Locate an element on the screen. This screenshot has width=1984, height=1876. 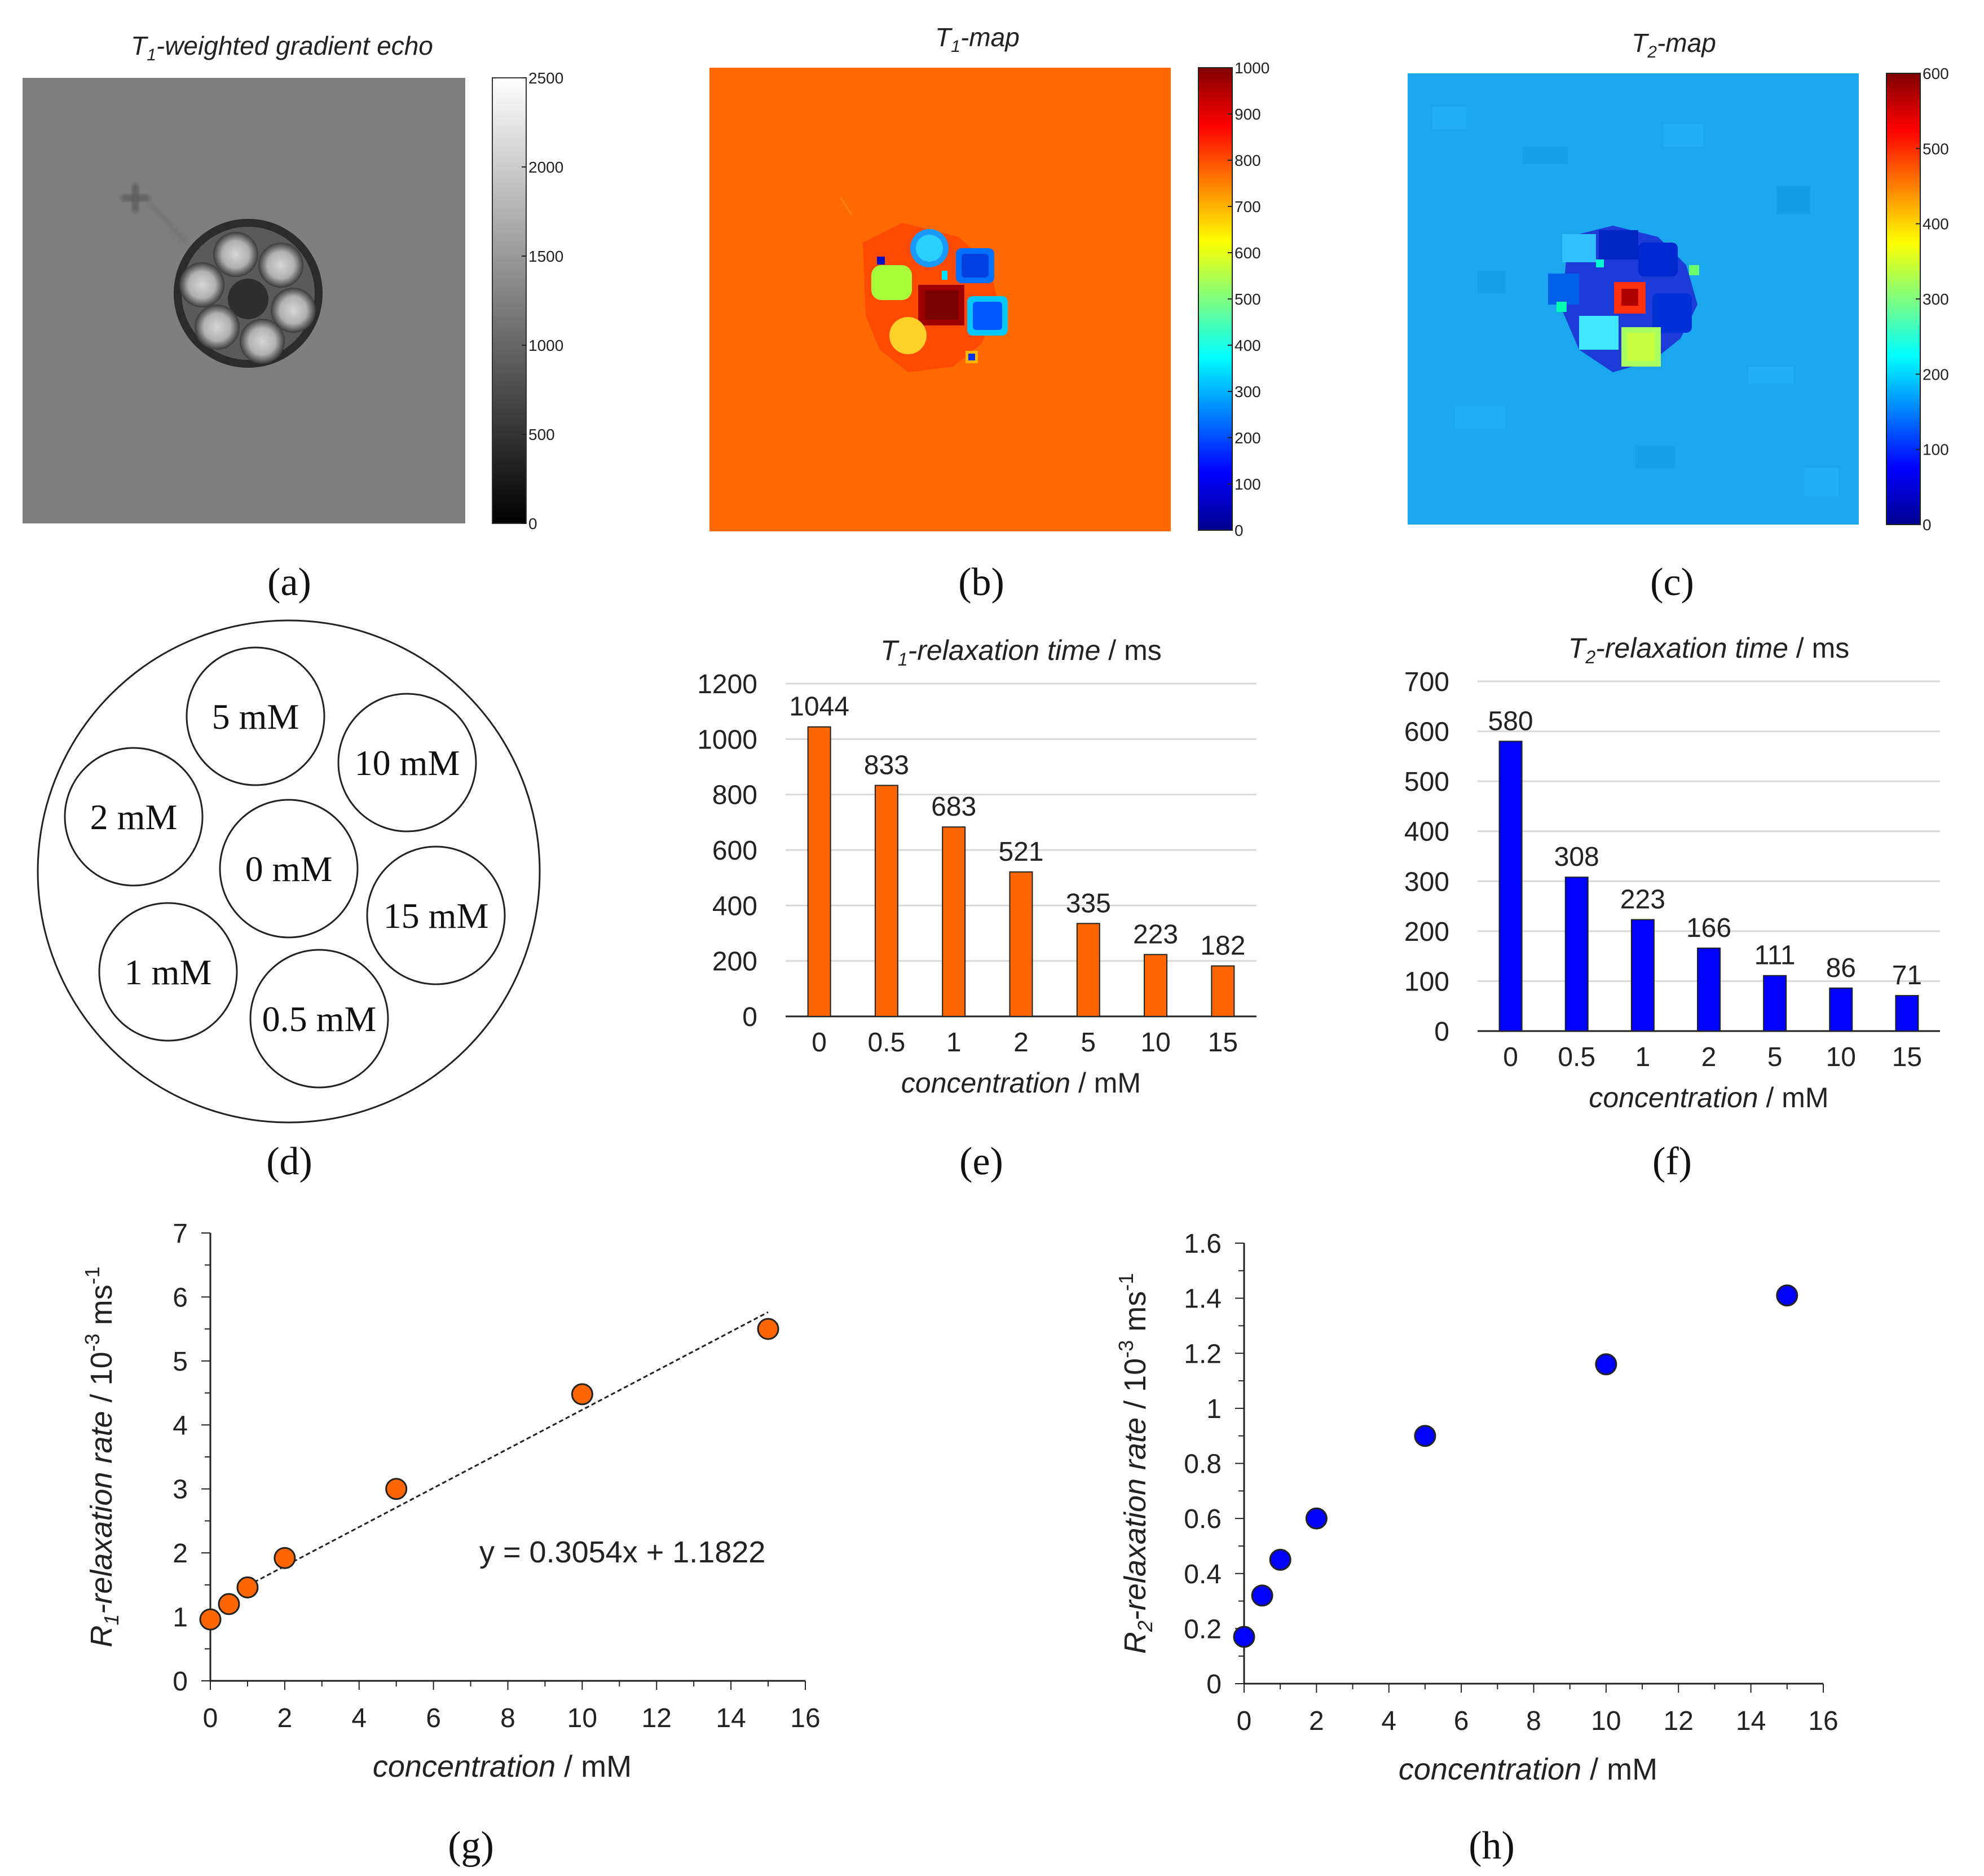
t1-map-phantom is located at coordinates (923, 284).